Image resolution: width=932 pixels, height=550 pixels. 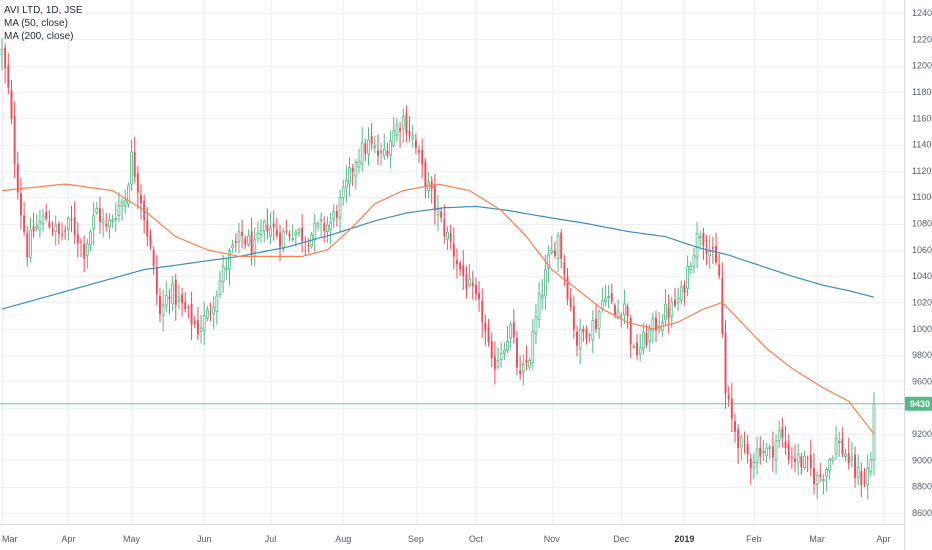 What do you see at coordinates (621, 539) in the screenshot?
I see `time-tick-label: Dec` at bounding box center [621, 539].